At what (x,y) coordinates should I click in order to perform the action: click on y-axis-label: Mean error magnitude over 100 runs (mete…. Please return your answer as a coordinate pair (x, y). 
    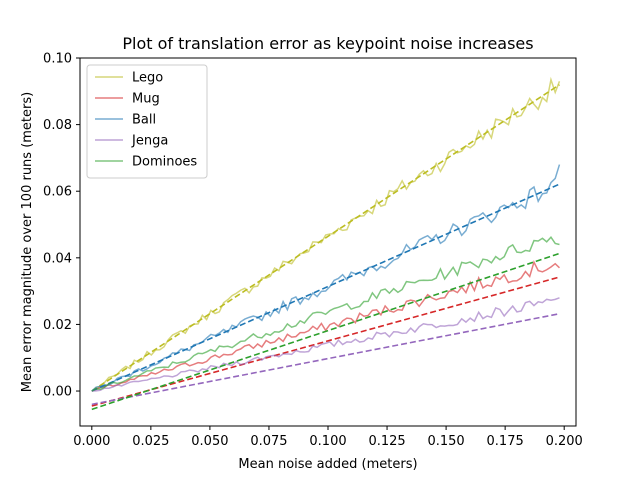
    Looking at the image, I should click on (27, 242).